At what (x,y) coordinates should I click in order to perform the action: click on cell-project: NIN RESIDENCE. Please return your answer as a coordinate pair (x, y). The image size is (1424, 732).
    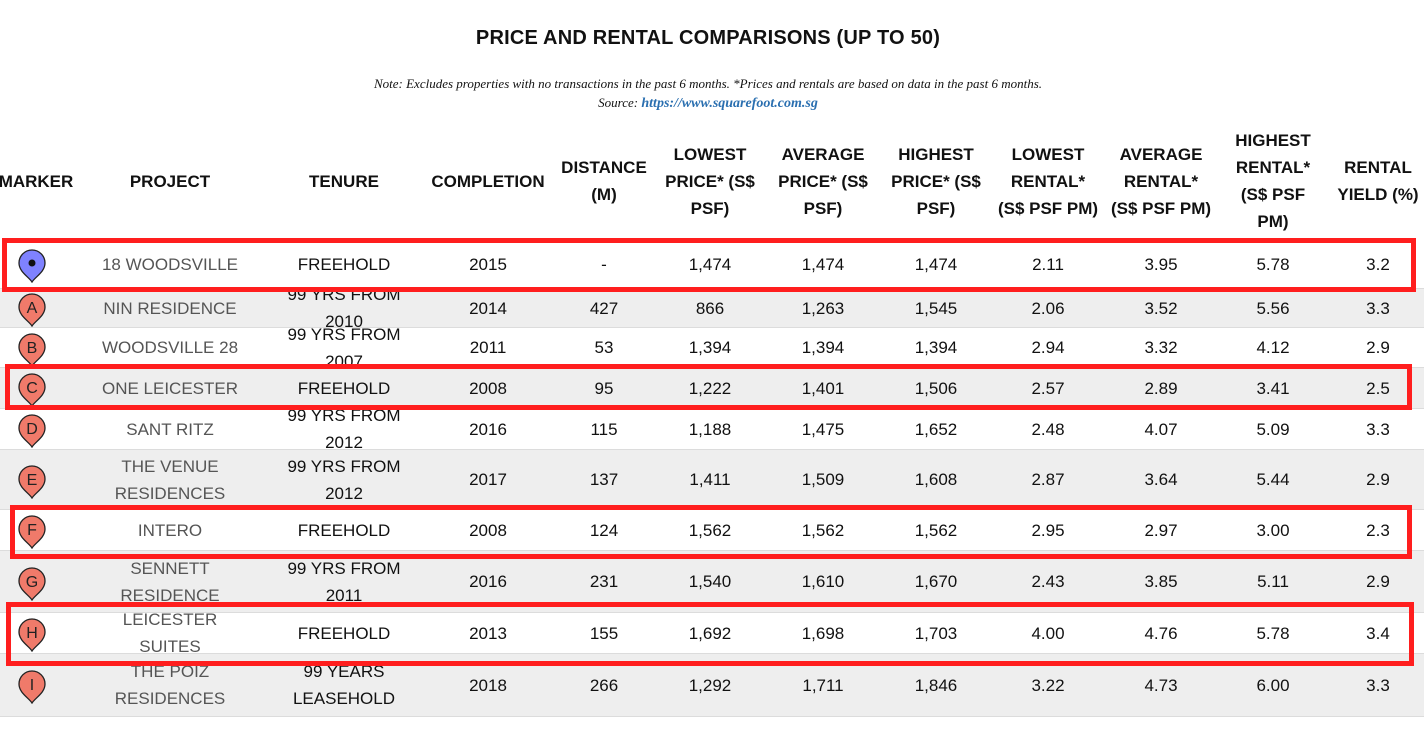
    Looking at the image, I should click on (170, 308).